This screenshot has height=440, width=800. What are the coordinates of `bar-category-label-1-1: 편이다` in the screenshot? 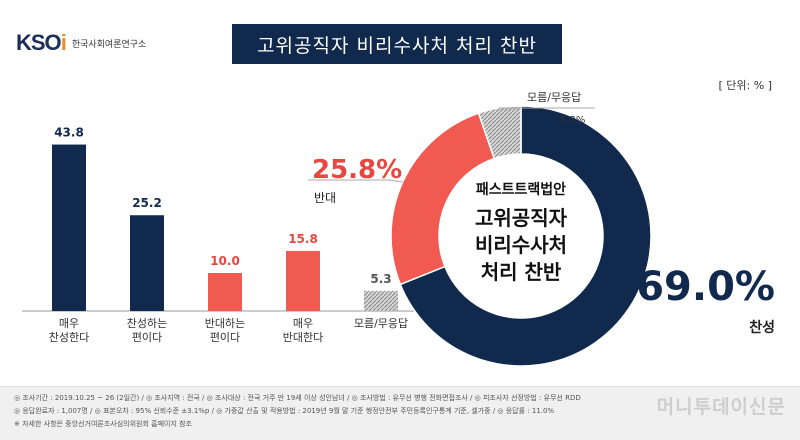 It's located at (147, 337).